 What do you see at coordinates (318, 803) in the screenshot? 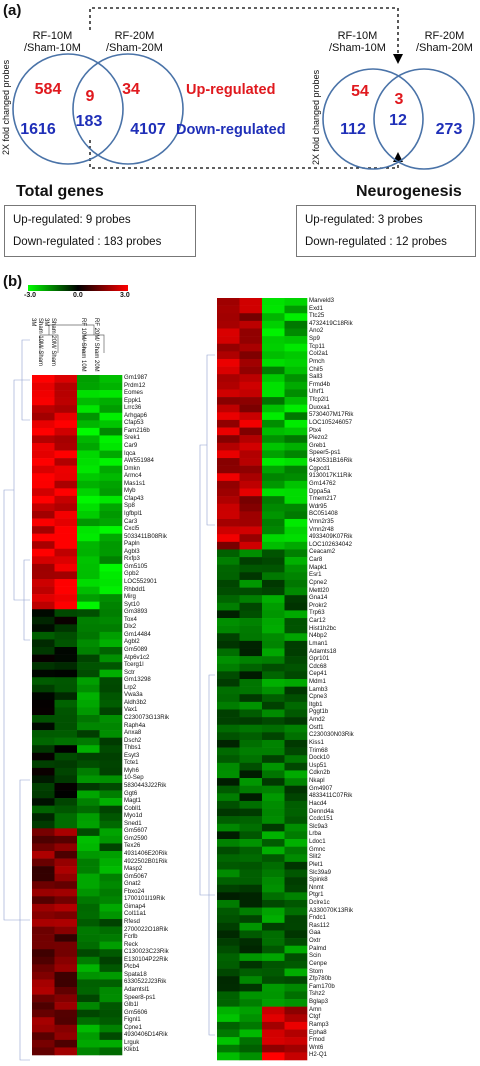
I see `gene-label: Hacd4` at bounding box center [318, 803].